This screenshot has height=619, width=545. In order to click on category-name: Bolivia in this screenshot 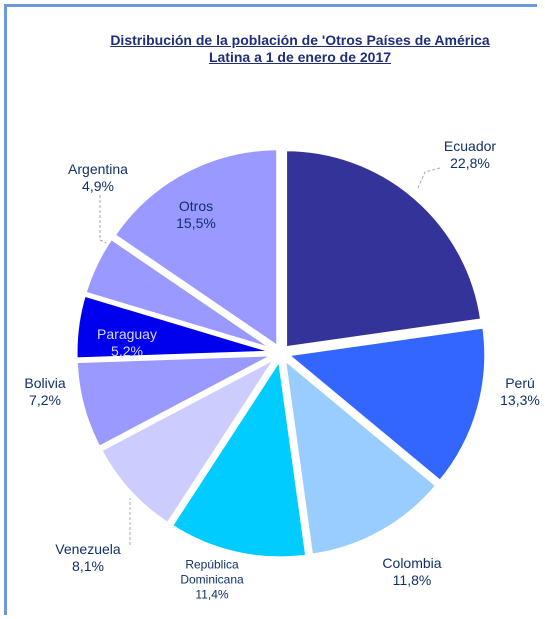, I will do `click(45, 383)`.